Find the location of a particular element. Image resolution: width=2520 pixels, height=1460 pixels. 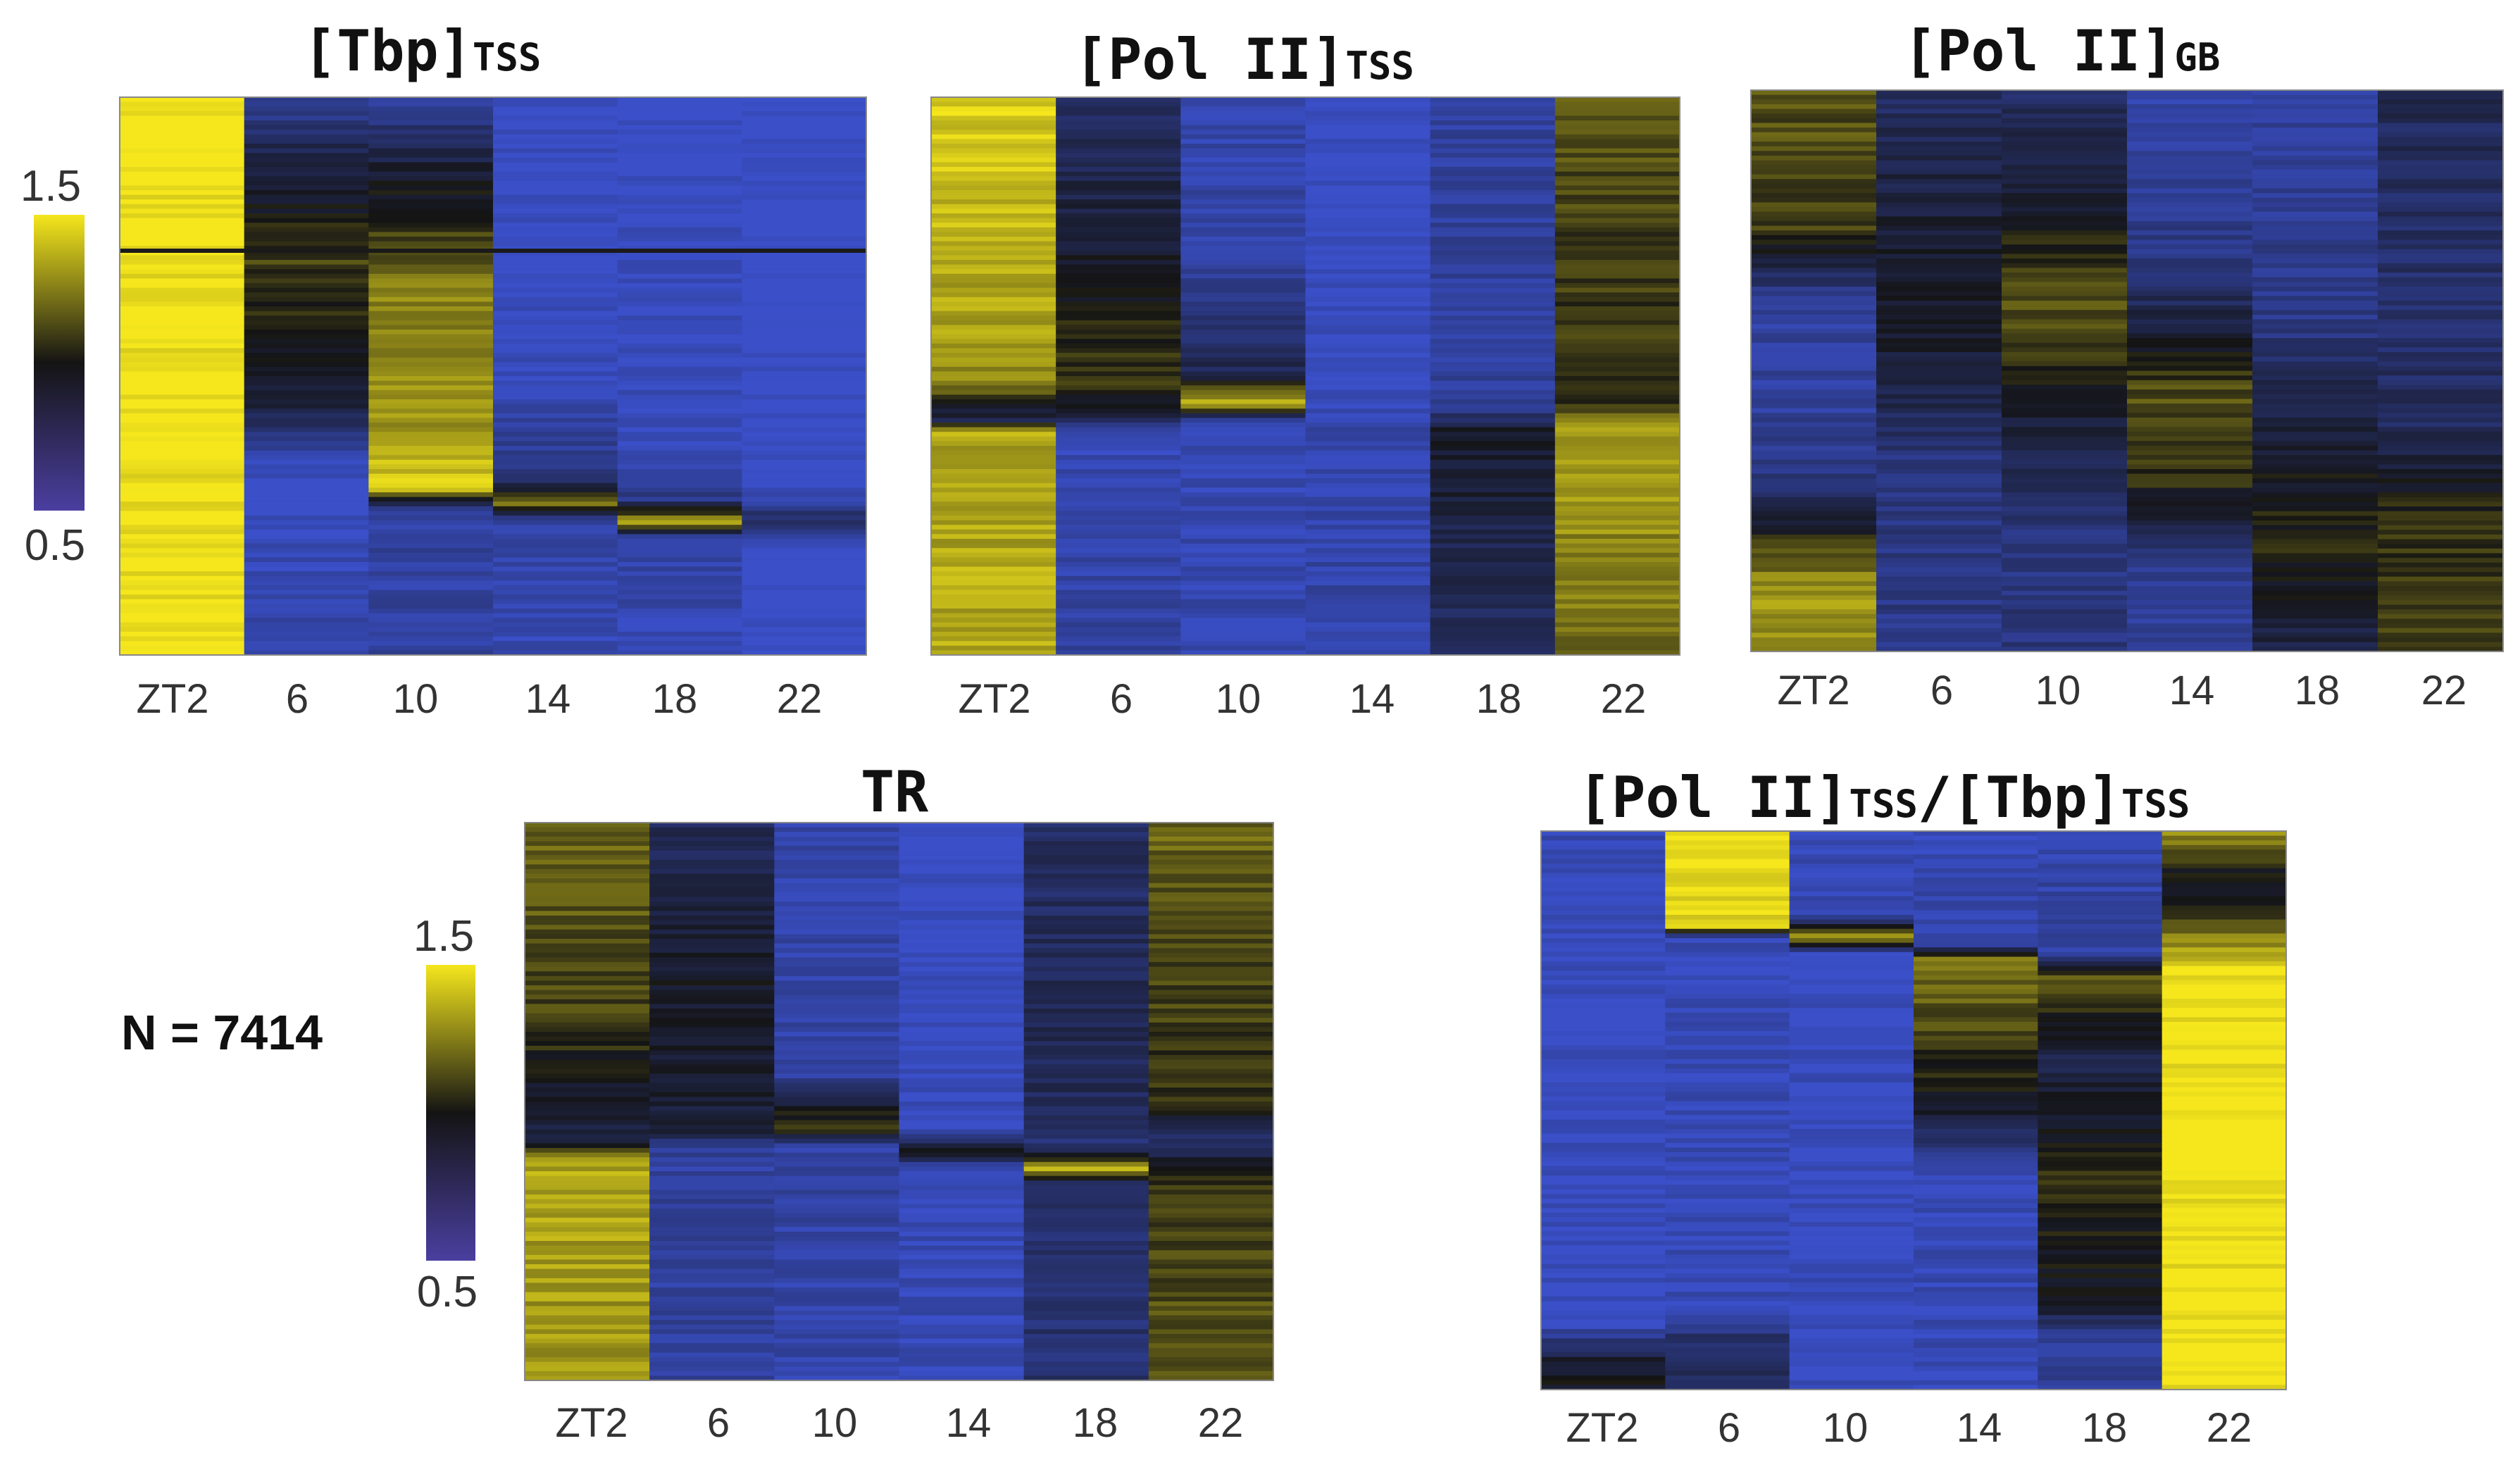

x-tick-label: 14 is located at coordinates (2192, 690).